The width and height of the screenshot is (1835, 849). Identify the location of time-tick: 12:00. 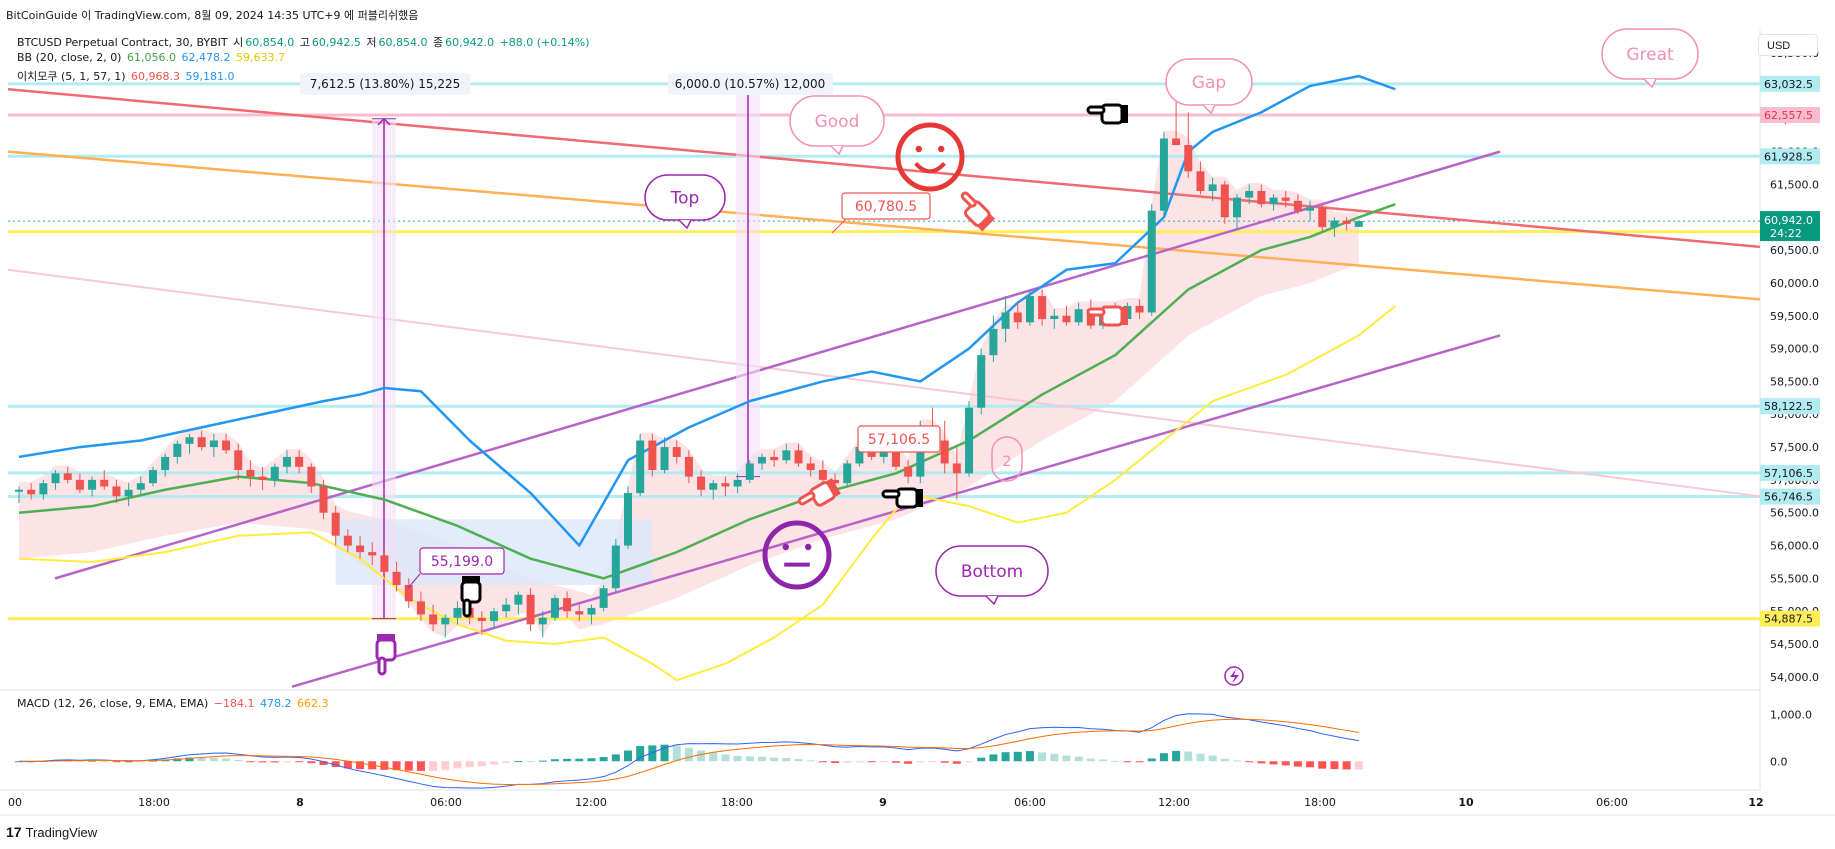
(1174, 802).